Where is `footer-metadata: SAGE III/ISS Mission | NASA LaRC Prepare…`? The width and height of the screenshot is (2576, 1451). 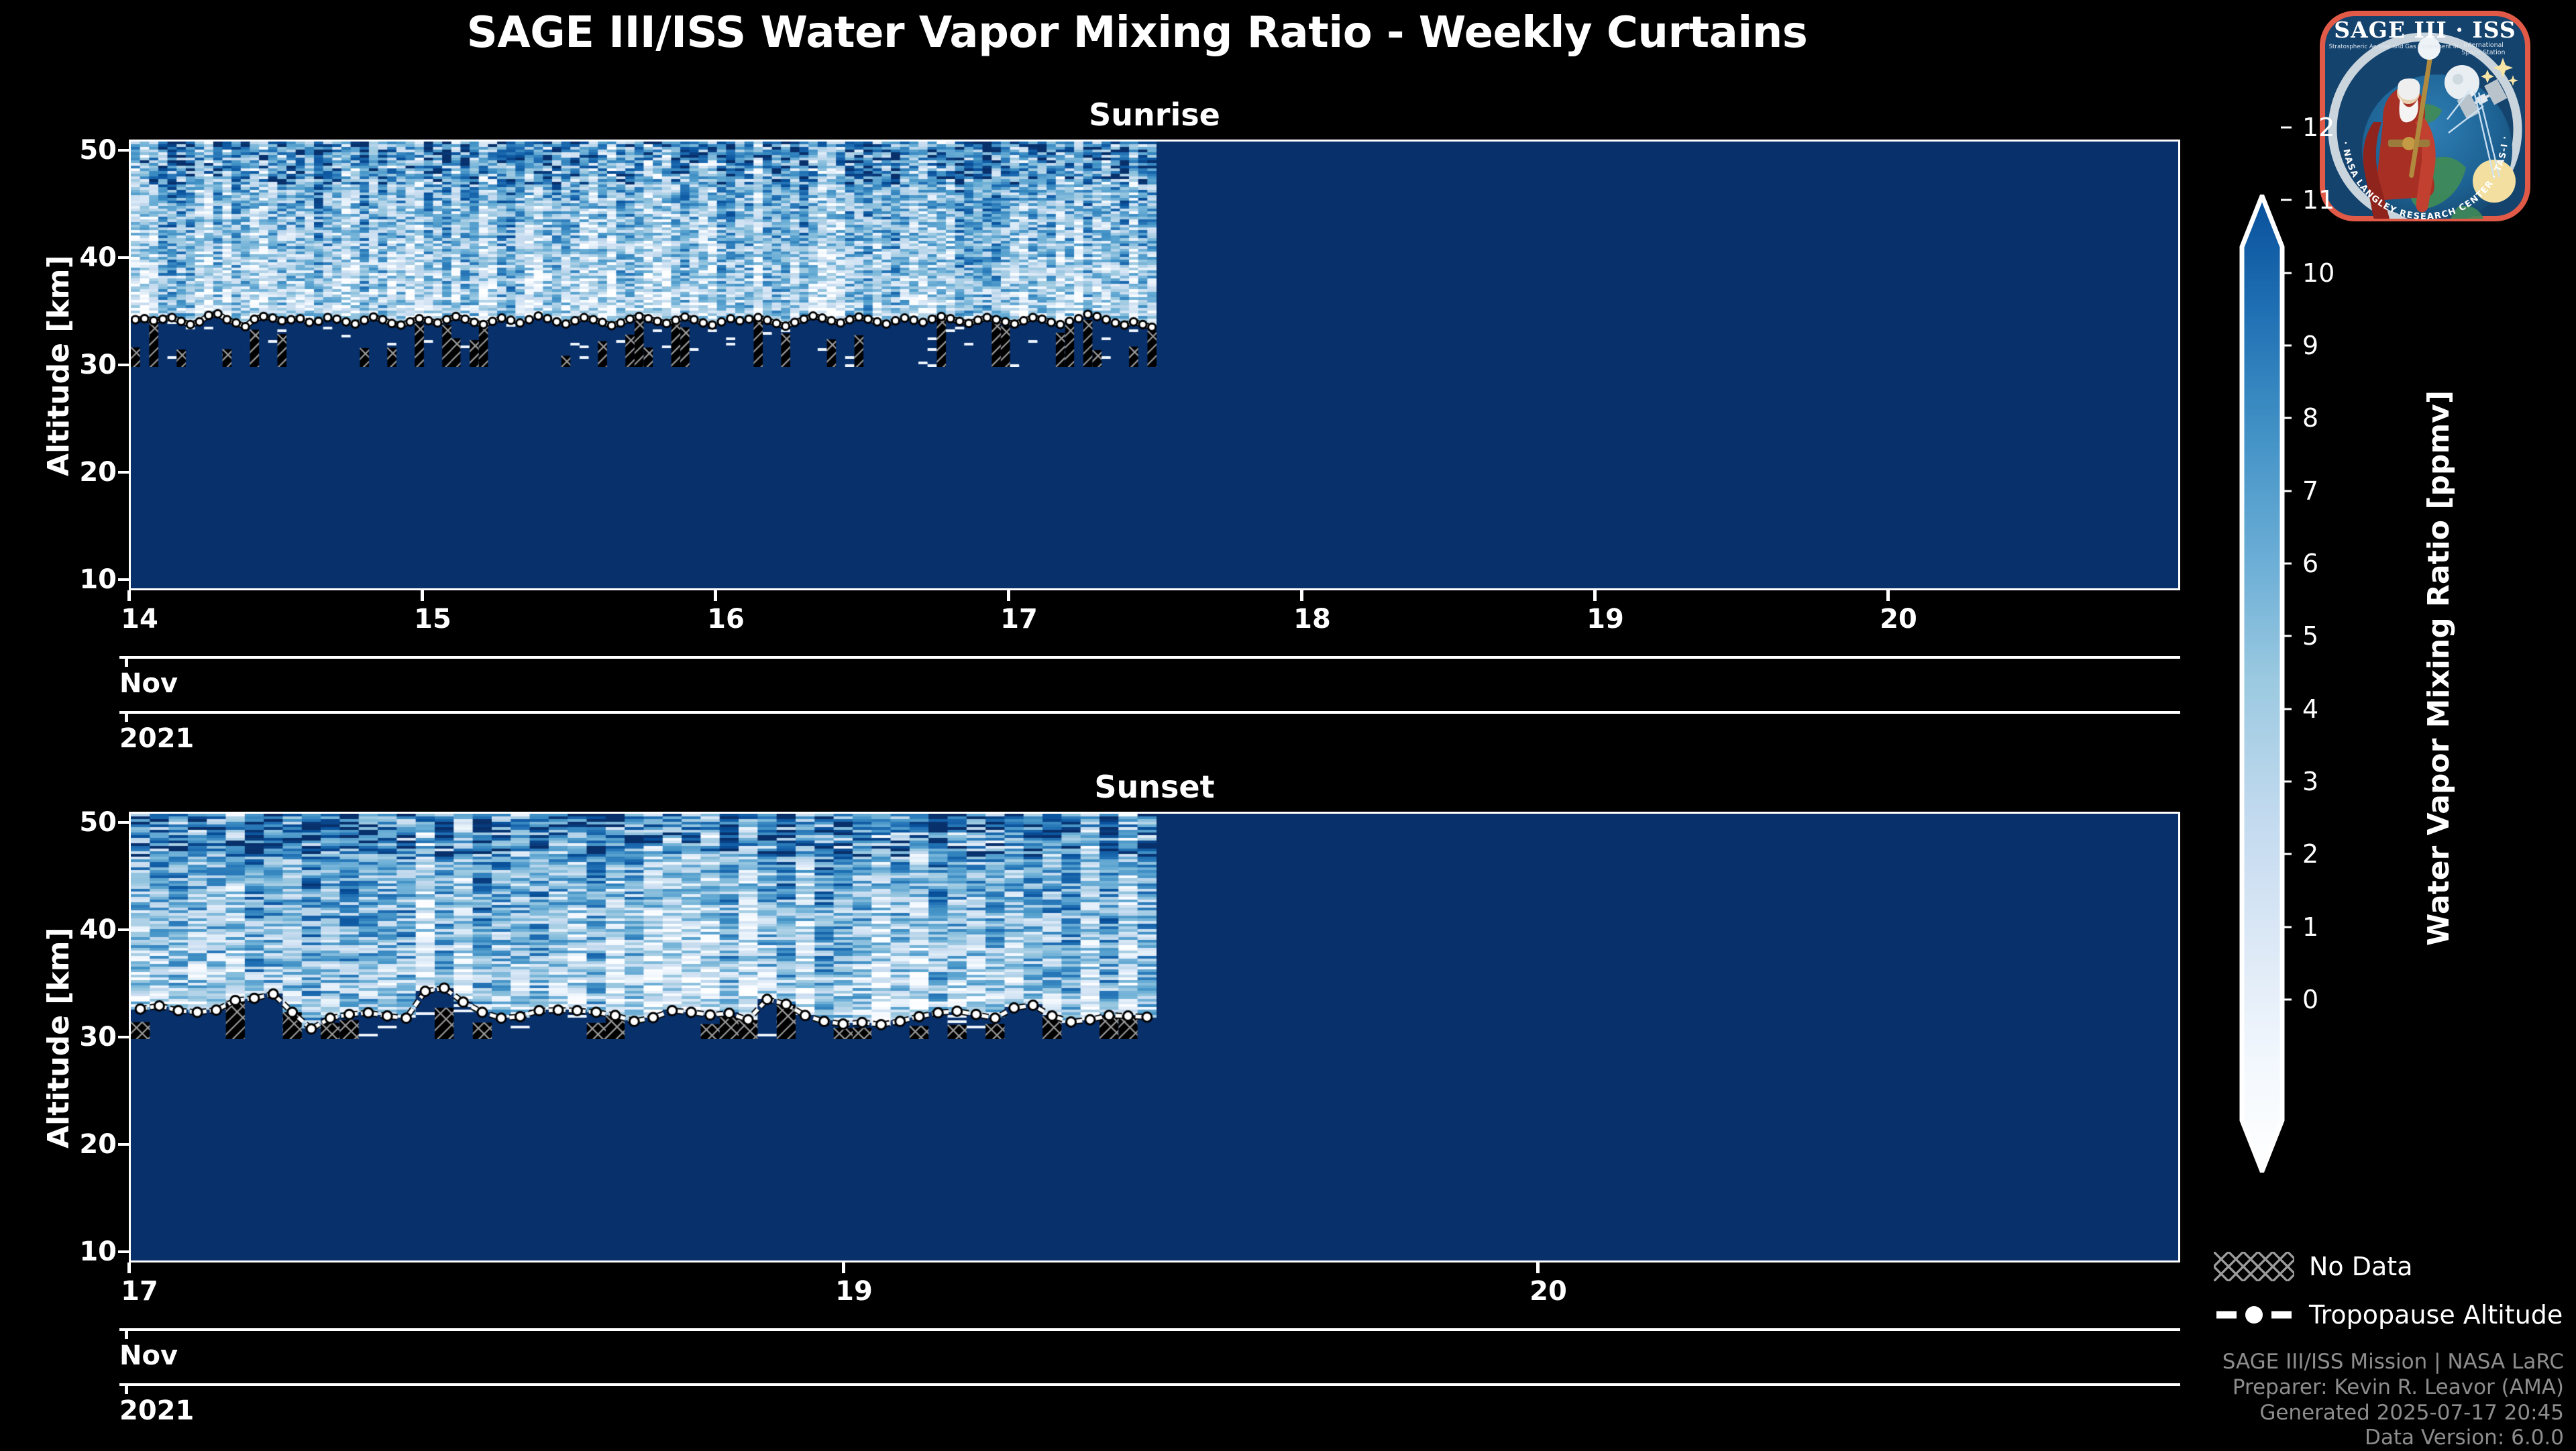
footer-metadata: SAGE III/ISS Mission | NASA LaRC Prepare… is located at coordinates (2393, 1400).